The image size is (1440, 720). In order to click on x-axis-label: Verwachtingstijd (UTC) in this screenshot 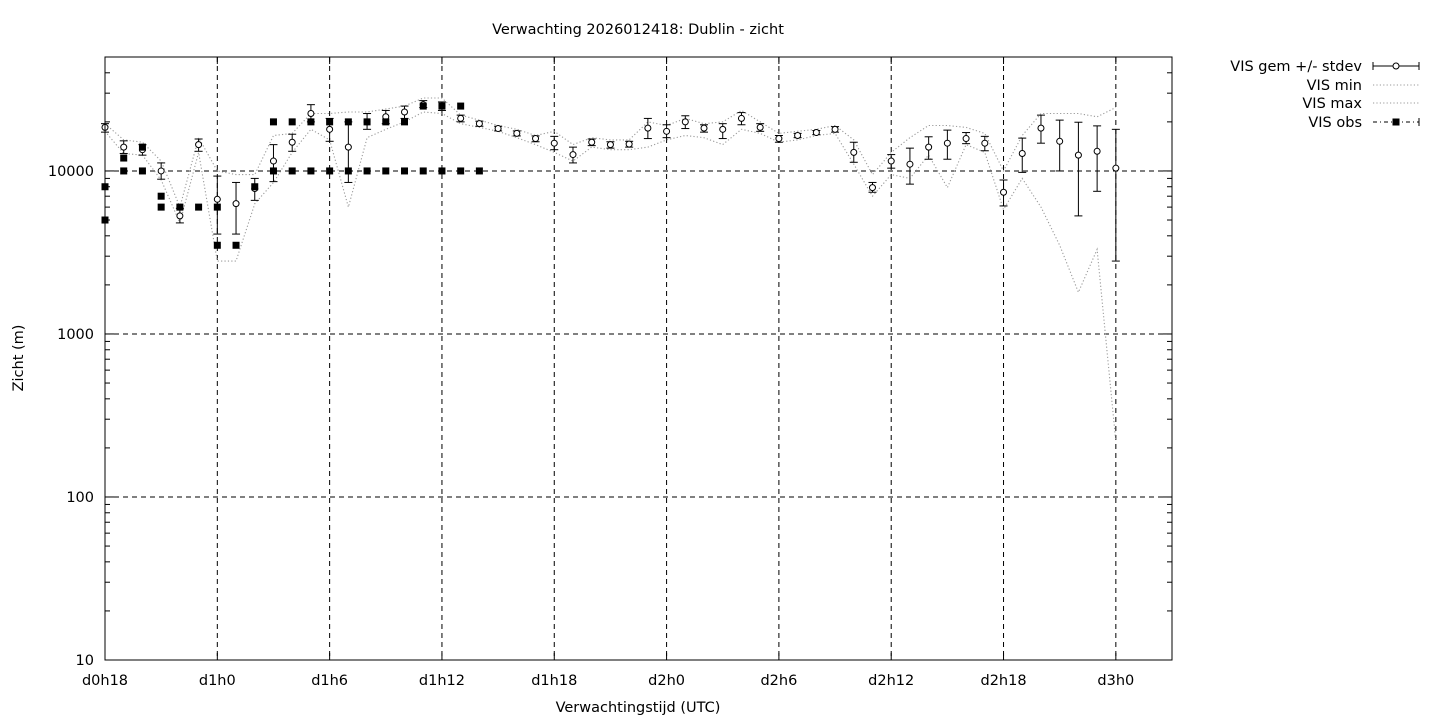, I will do `click(638, 708)`.